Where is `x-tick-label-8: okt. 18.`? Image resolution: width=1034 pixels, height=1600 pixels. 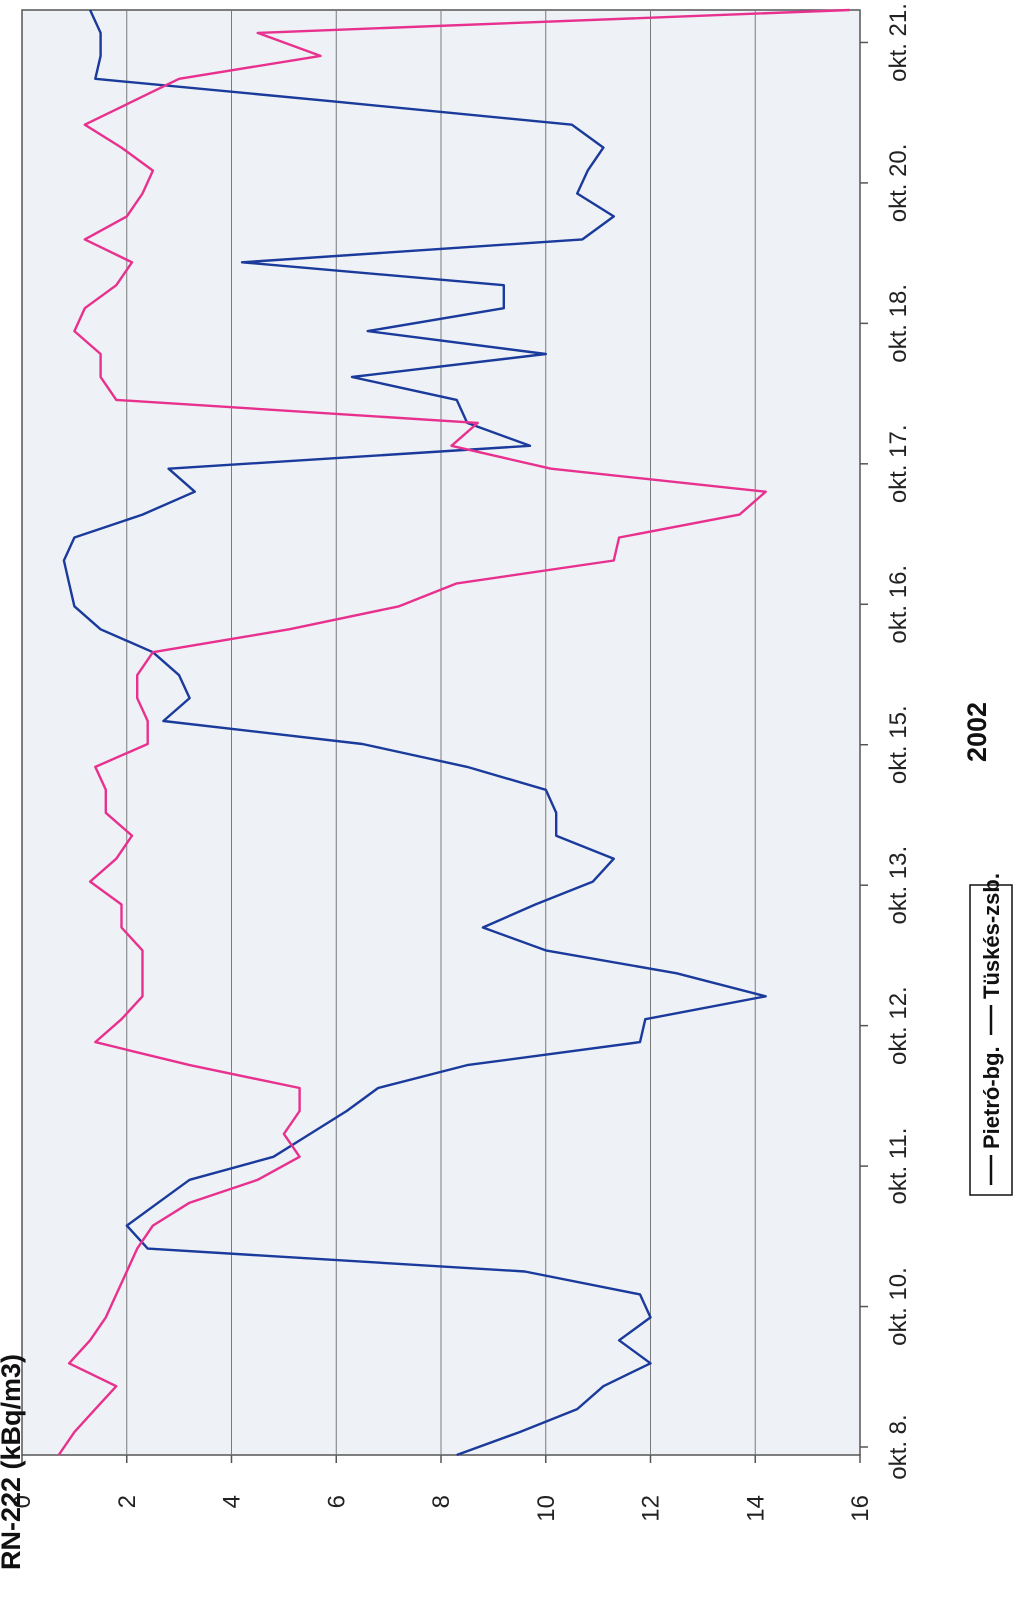 x-tick-label-8: okt. 18. is located at coordinates (898, 323).